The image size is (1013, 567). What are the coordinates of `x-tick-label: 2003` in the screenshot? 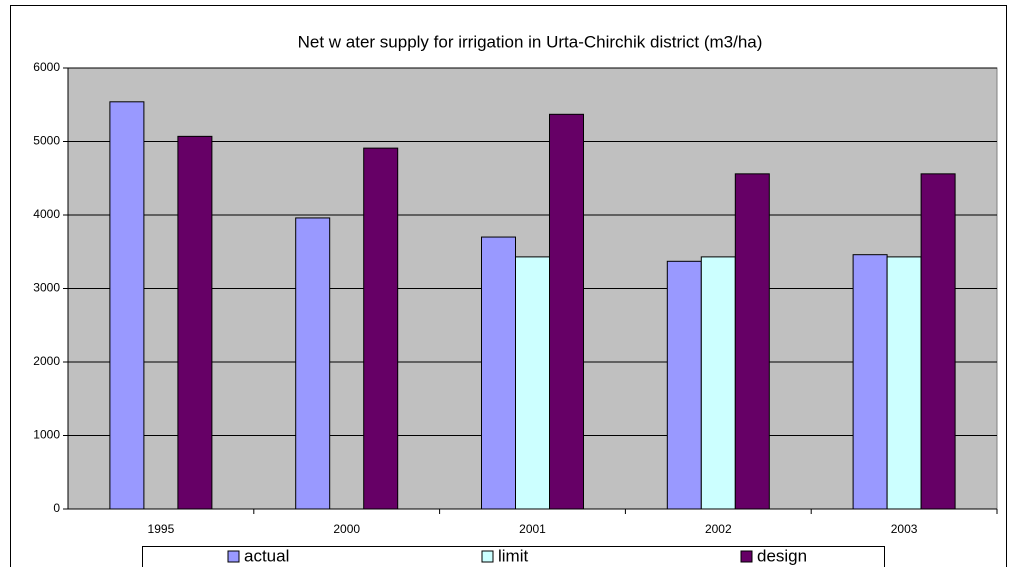 It's located at (904, 529).